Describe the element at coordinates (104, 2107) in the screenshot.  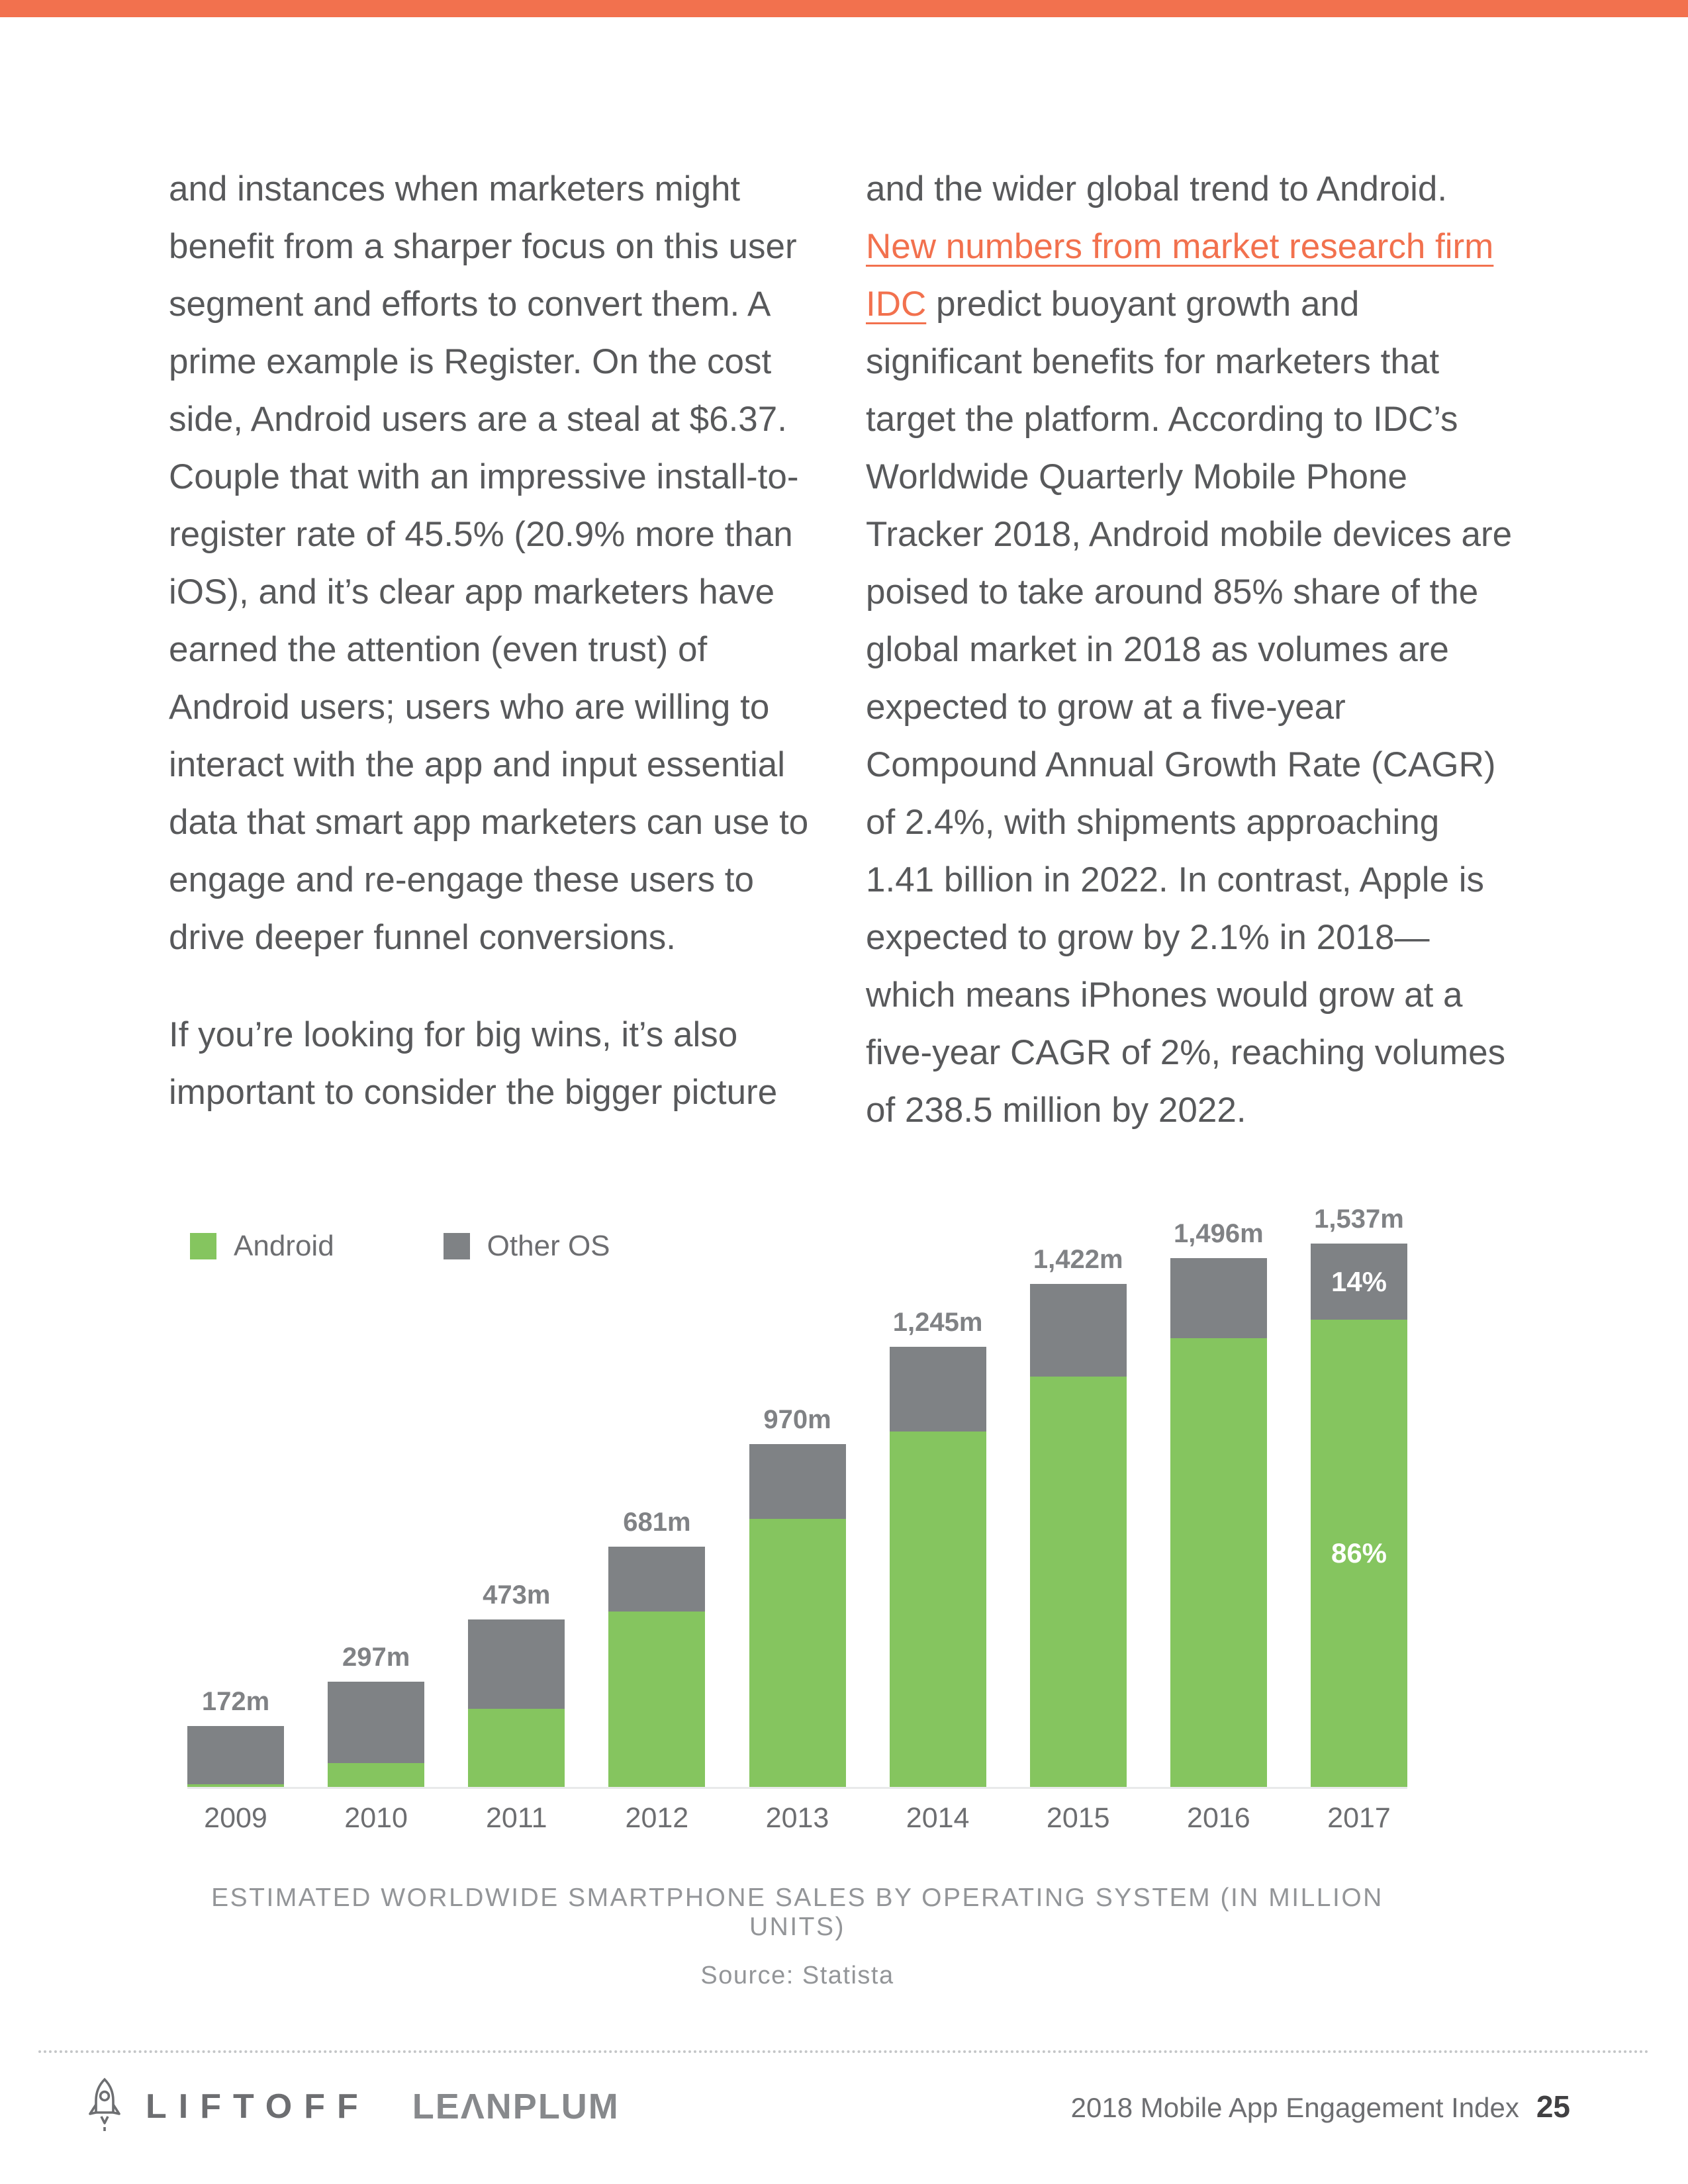
I see `liftoff-rocket-icon` at that location.